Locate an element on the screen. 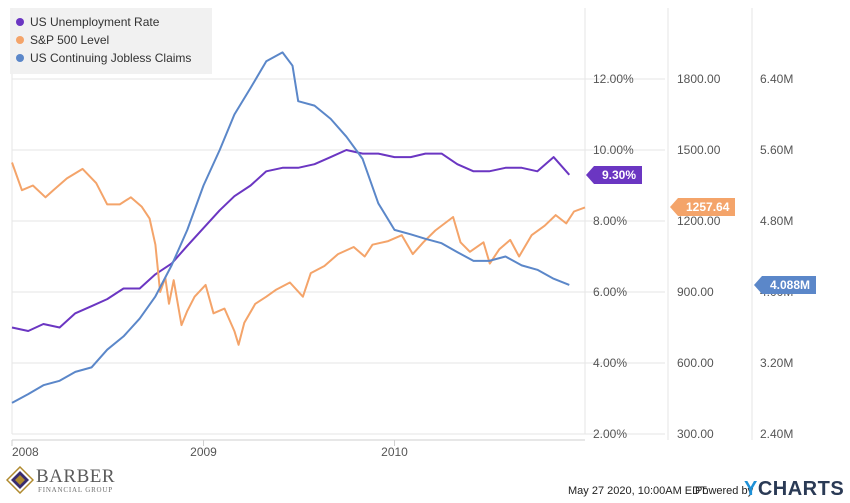  legend-label: S&P 500 Level is located at coordinates (70, 40).